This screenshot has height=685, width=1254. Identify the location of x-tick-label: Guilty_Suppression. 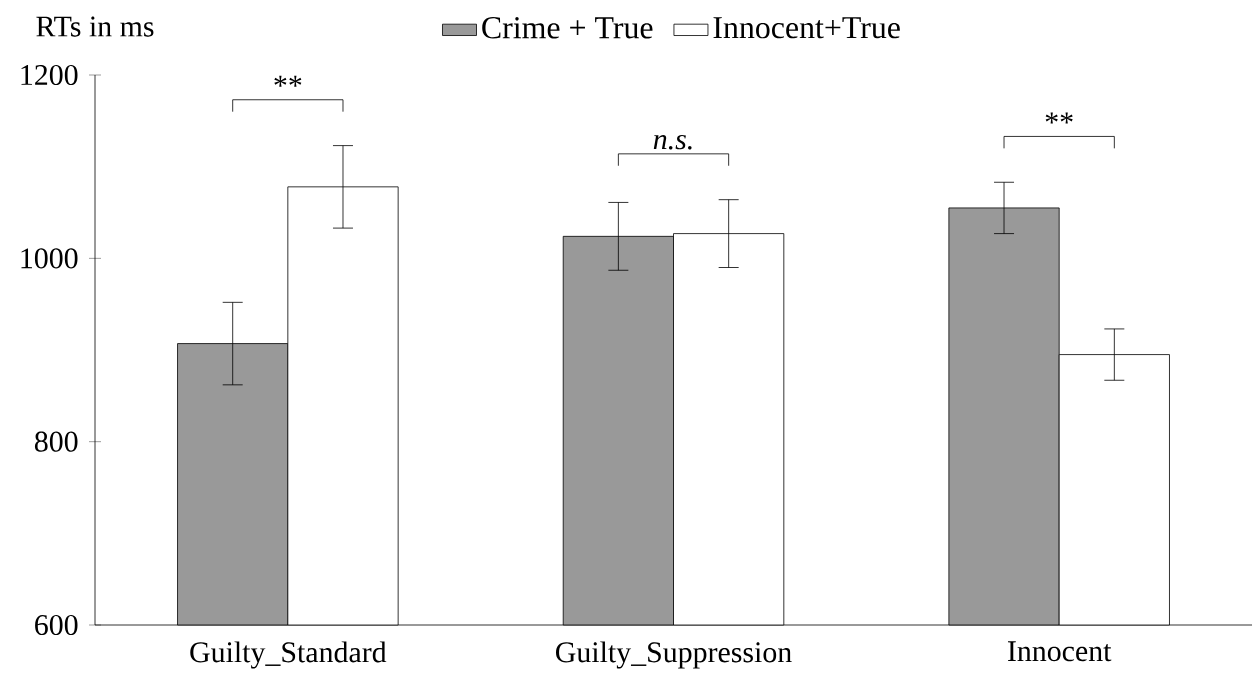
(674, 655).